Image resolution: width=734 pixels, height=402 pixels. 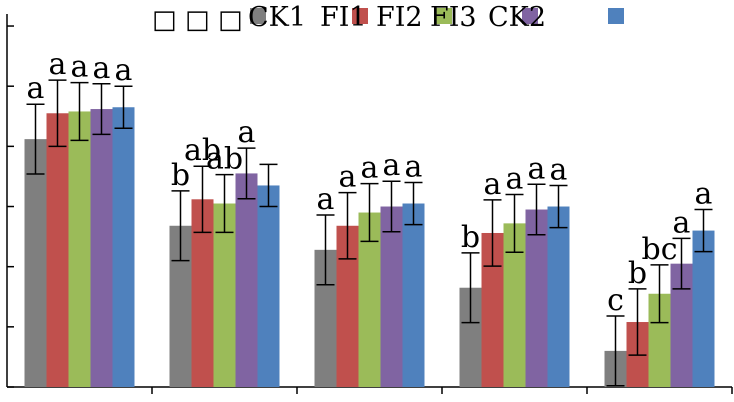 What do you see at coordinates (615, 300) in the screenshot?
I see `significance-letter: c` at bounding box center [615, 300].